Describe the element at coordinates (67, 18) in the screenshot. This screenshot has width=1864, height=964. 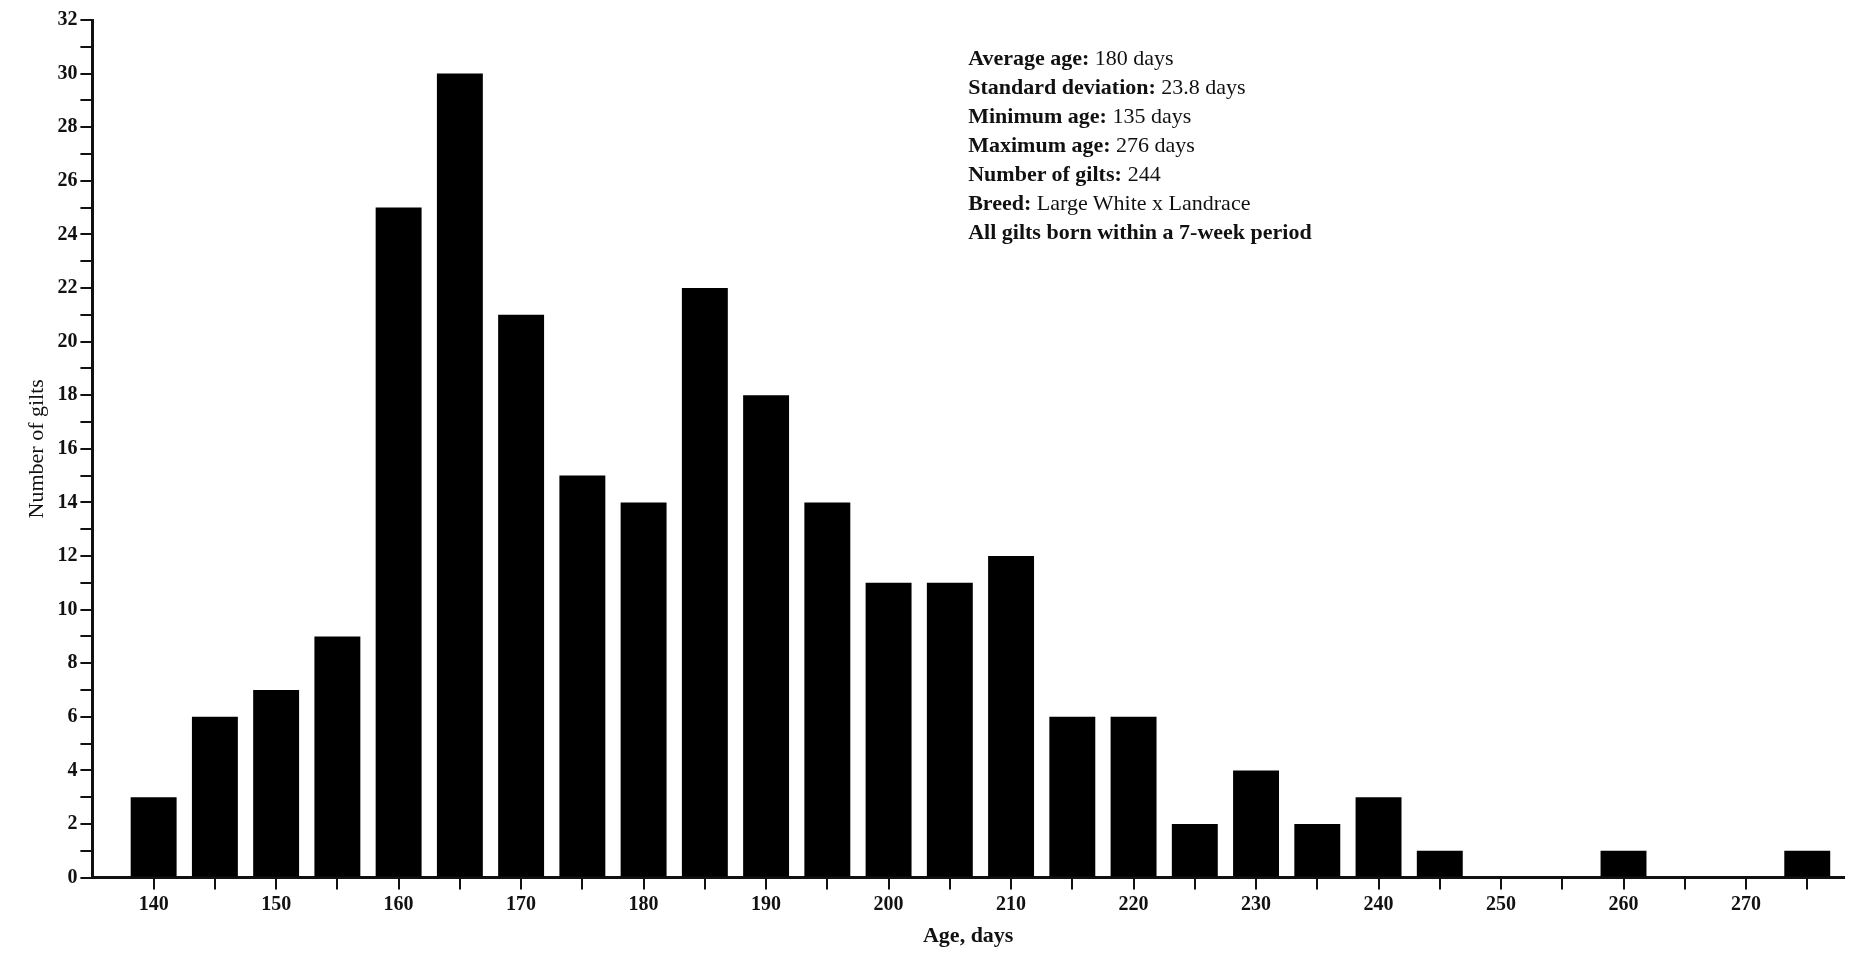
I see `y-tick-label: 32` at that location.